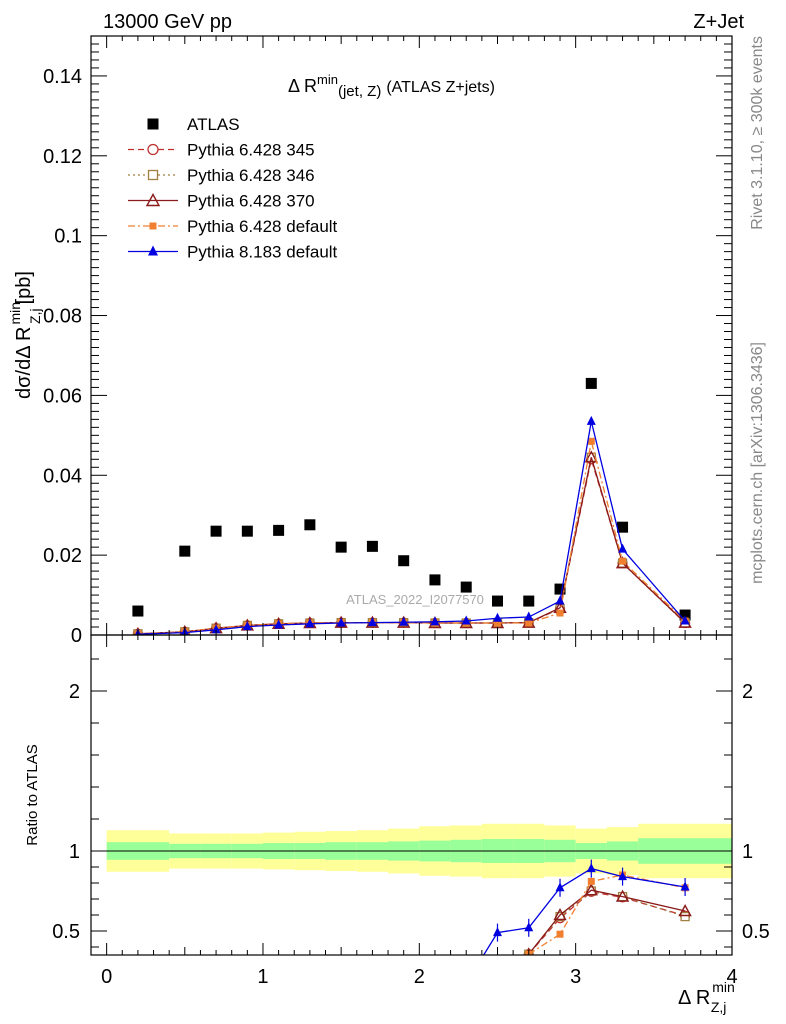  I want to click on legend-entry-5: Pythia 8.183 default, so click(233, 252).